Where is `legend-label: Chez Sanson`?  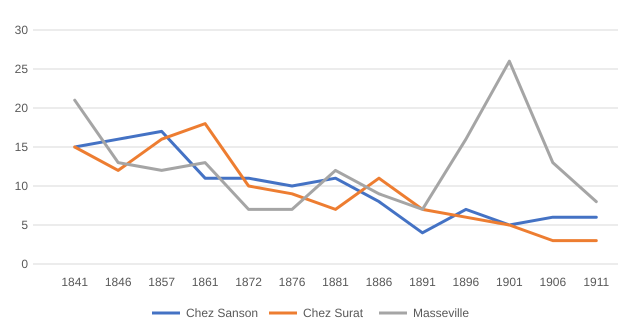 legend-label: Chez Sanson is located at coordinates (222, 313).